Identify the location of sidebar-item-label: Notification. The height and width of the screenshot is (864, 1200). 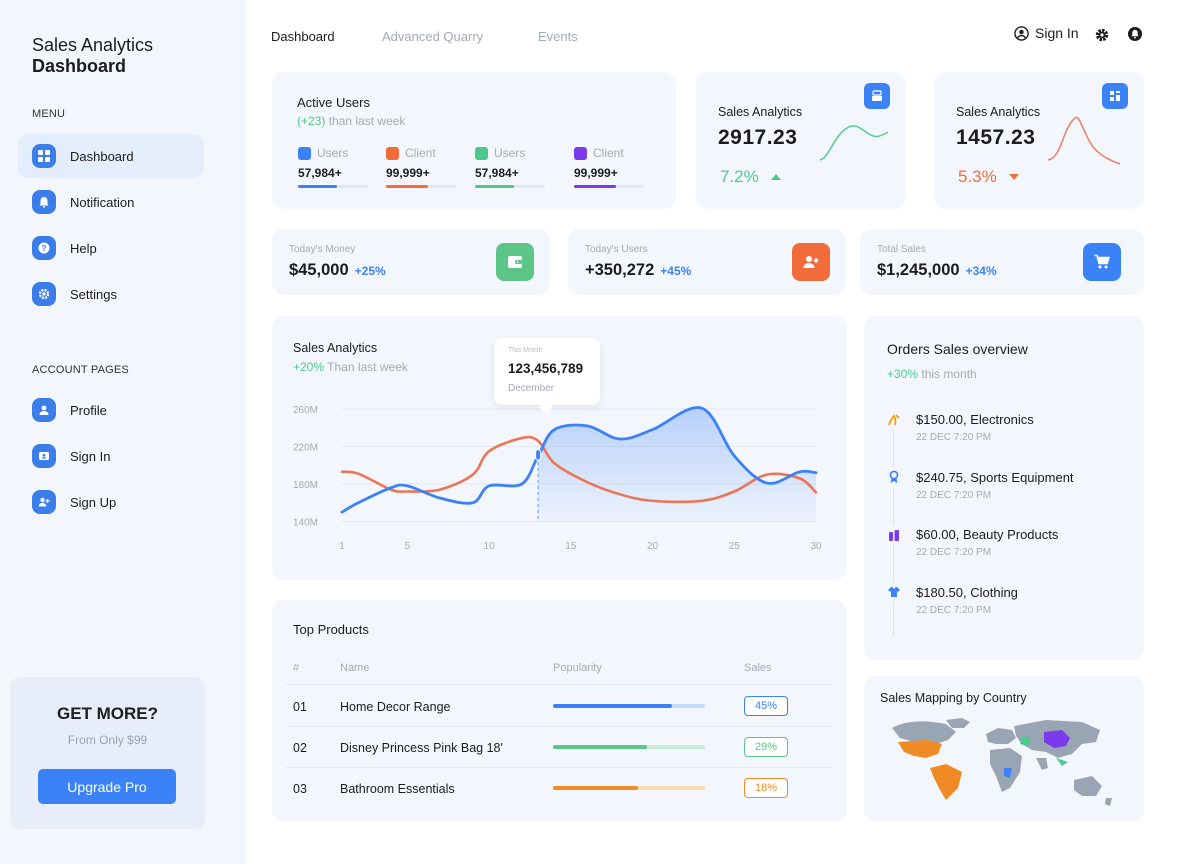
(102, 202).